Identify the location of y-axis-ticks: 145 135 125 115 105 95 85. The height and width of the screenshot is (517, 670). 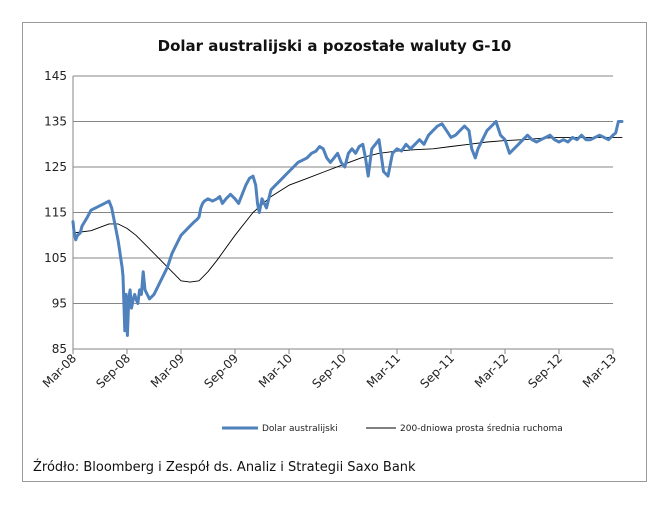
(55, 212).